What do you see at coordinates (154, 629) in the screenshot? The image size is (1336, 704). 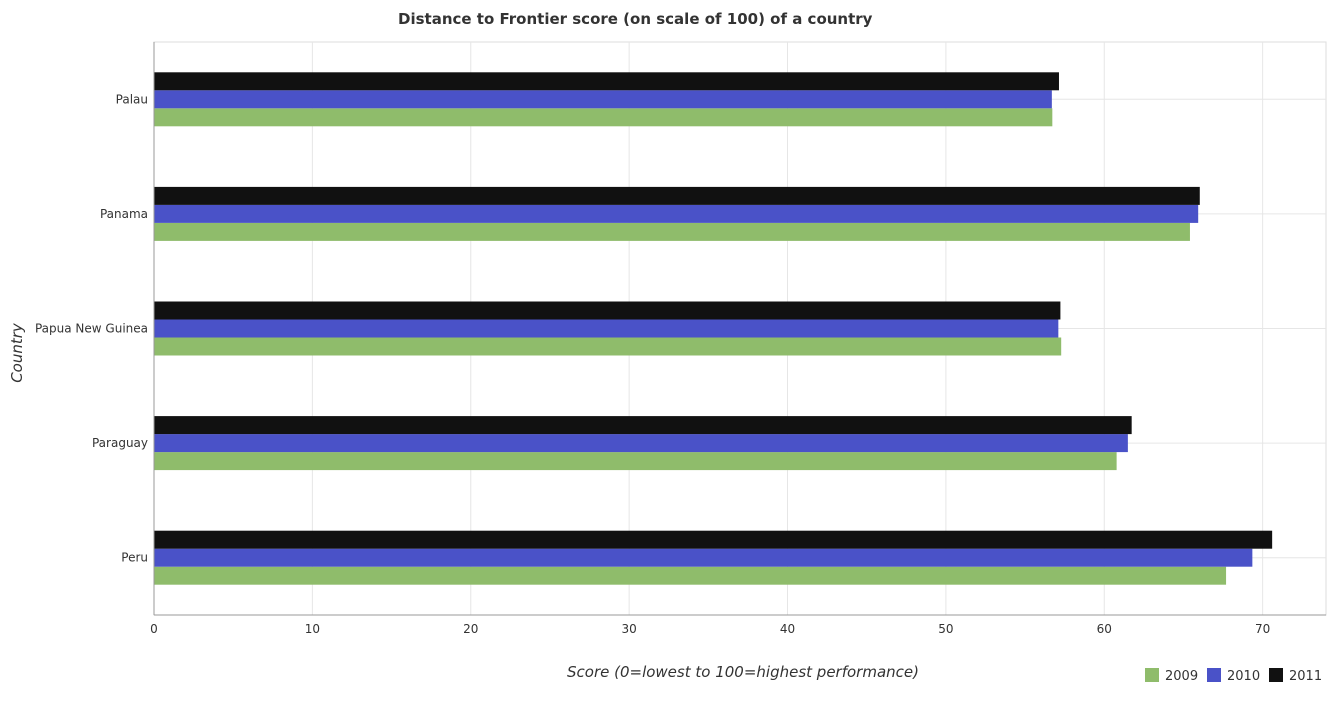 I see `x-tick-label: 0` at bounding box center [154, 629].